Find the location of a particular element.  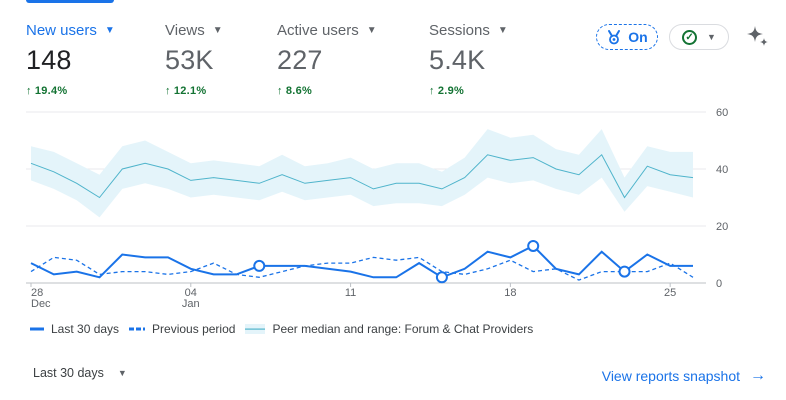

metric-change: 12.1% is located at coordinates (190, 91).